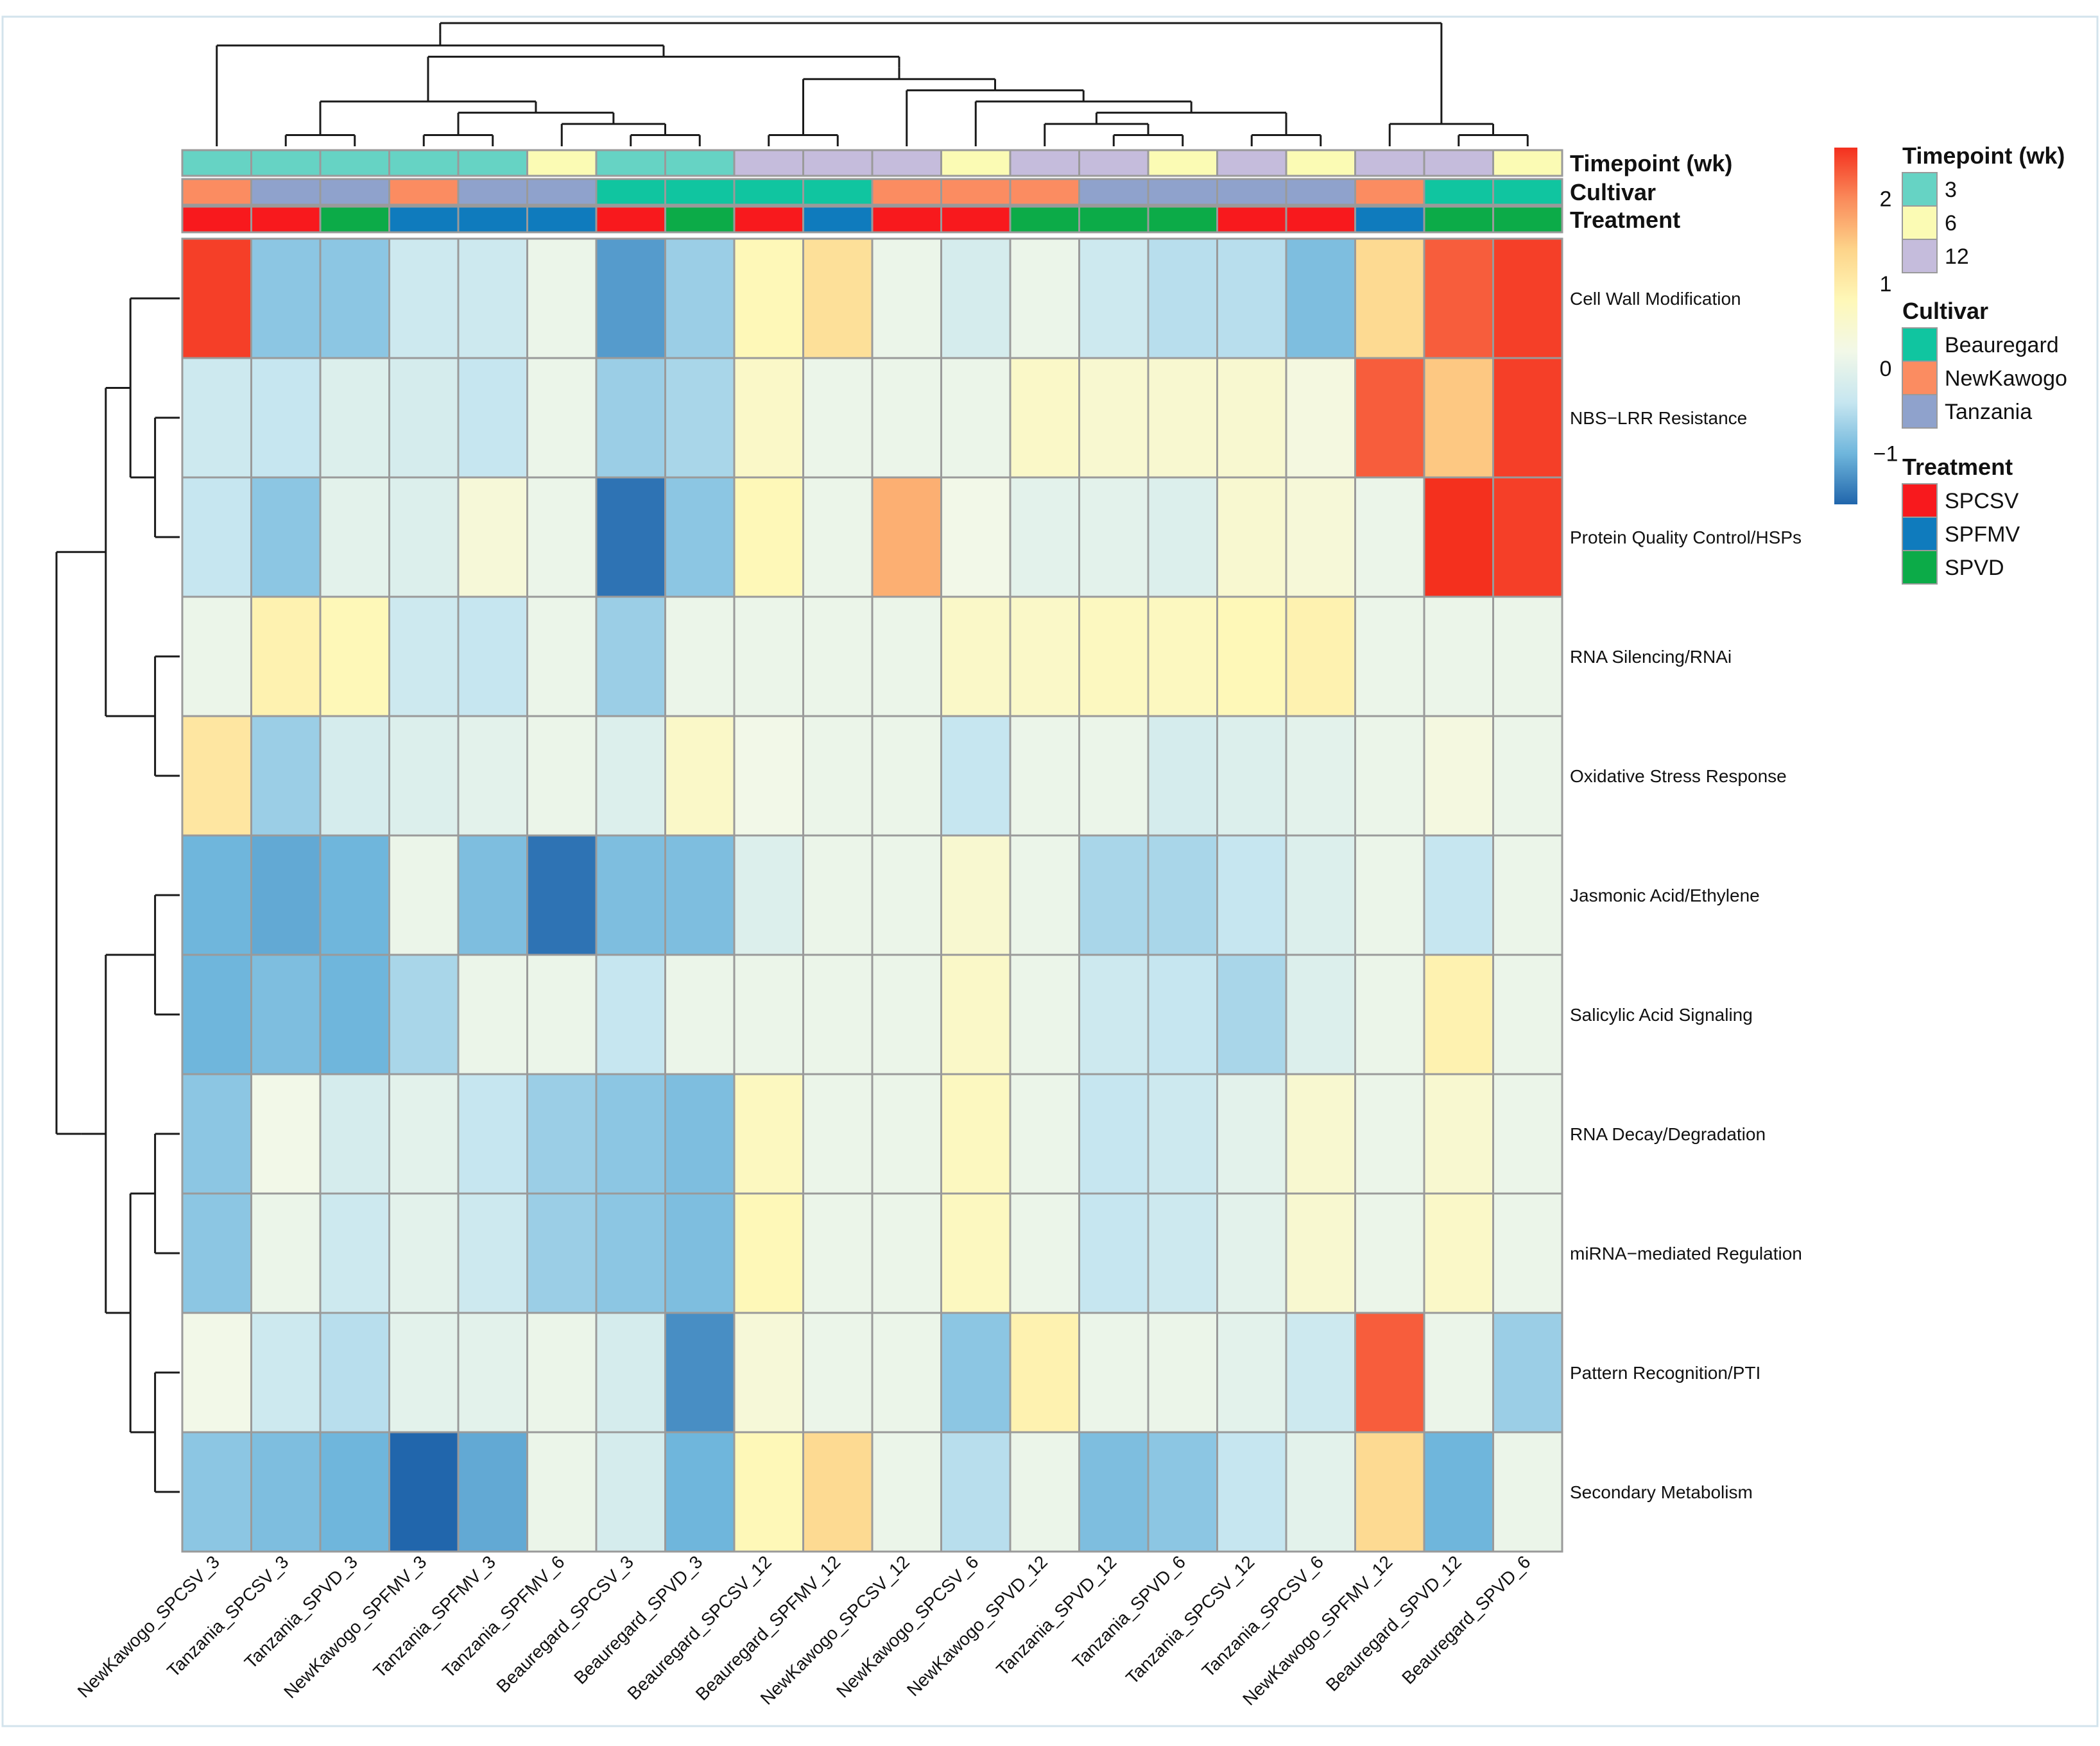 Image resolution: width=2100 pixels, height=1746 pixels. Describe the element at coordinates (1983, 155) in the screenshot. I see `legend-title-timepoint-wk: Timepoint (wk)` at that location.